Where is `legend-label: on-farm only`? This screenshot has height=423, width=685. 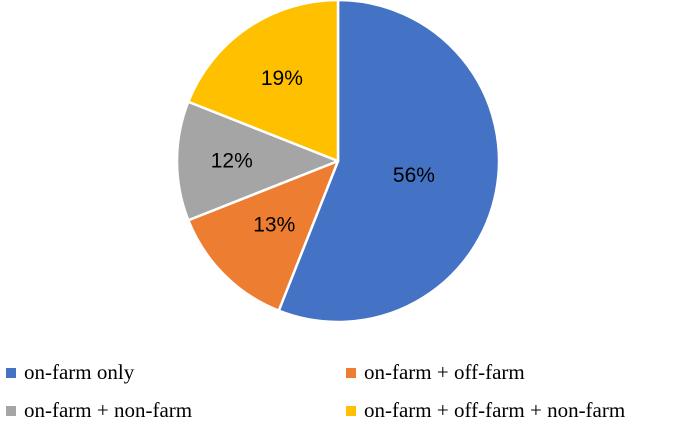 legend-label: on-farm only is located at coordinates (79, 372).